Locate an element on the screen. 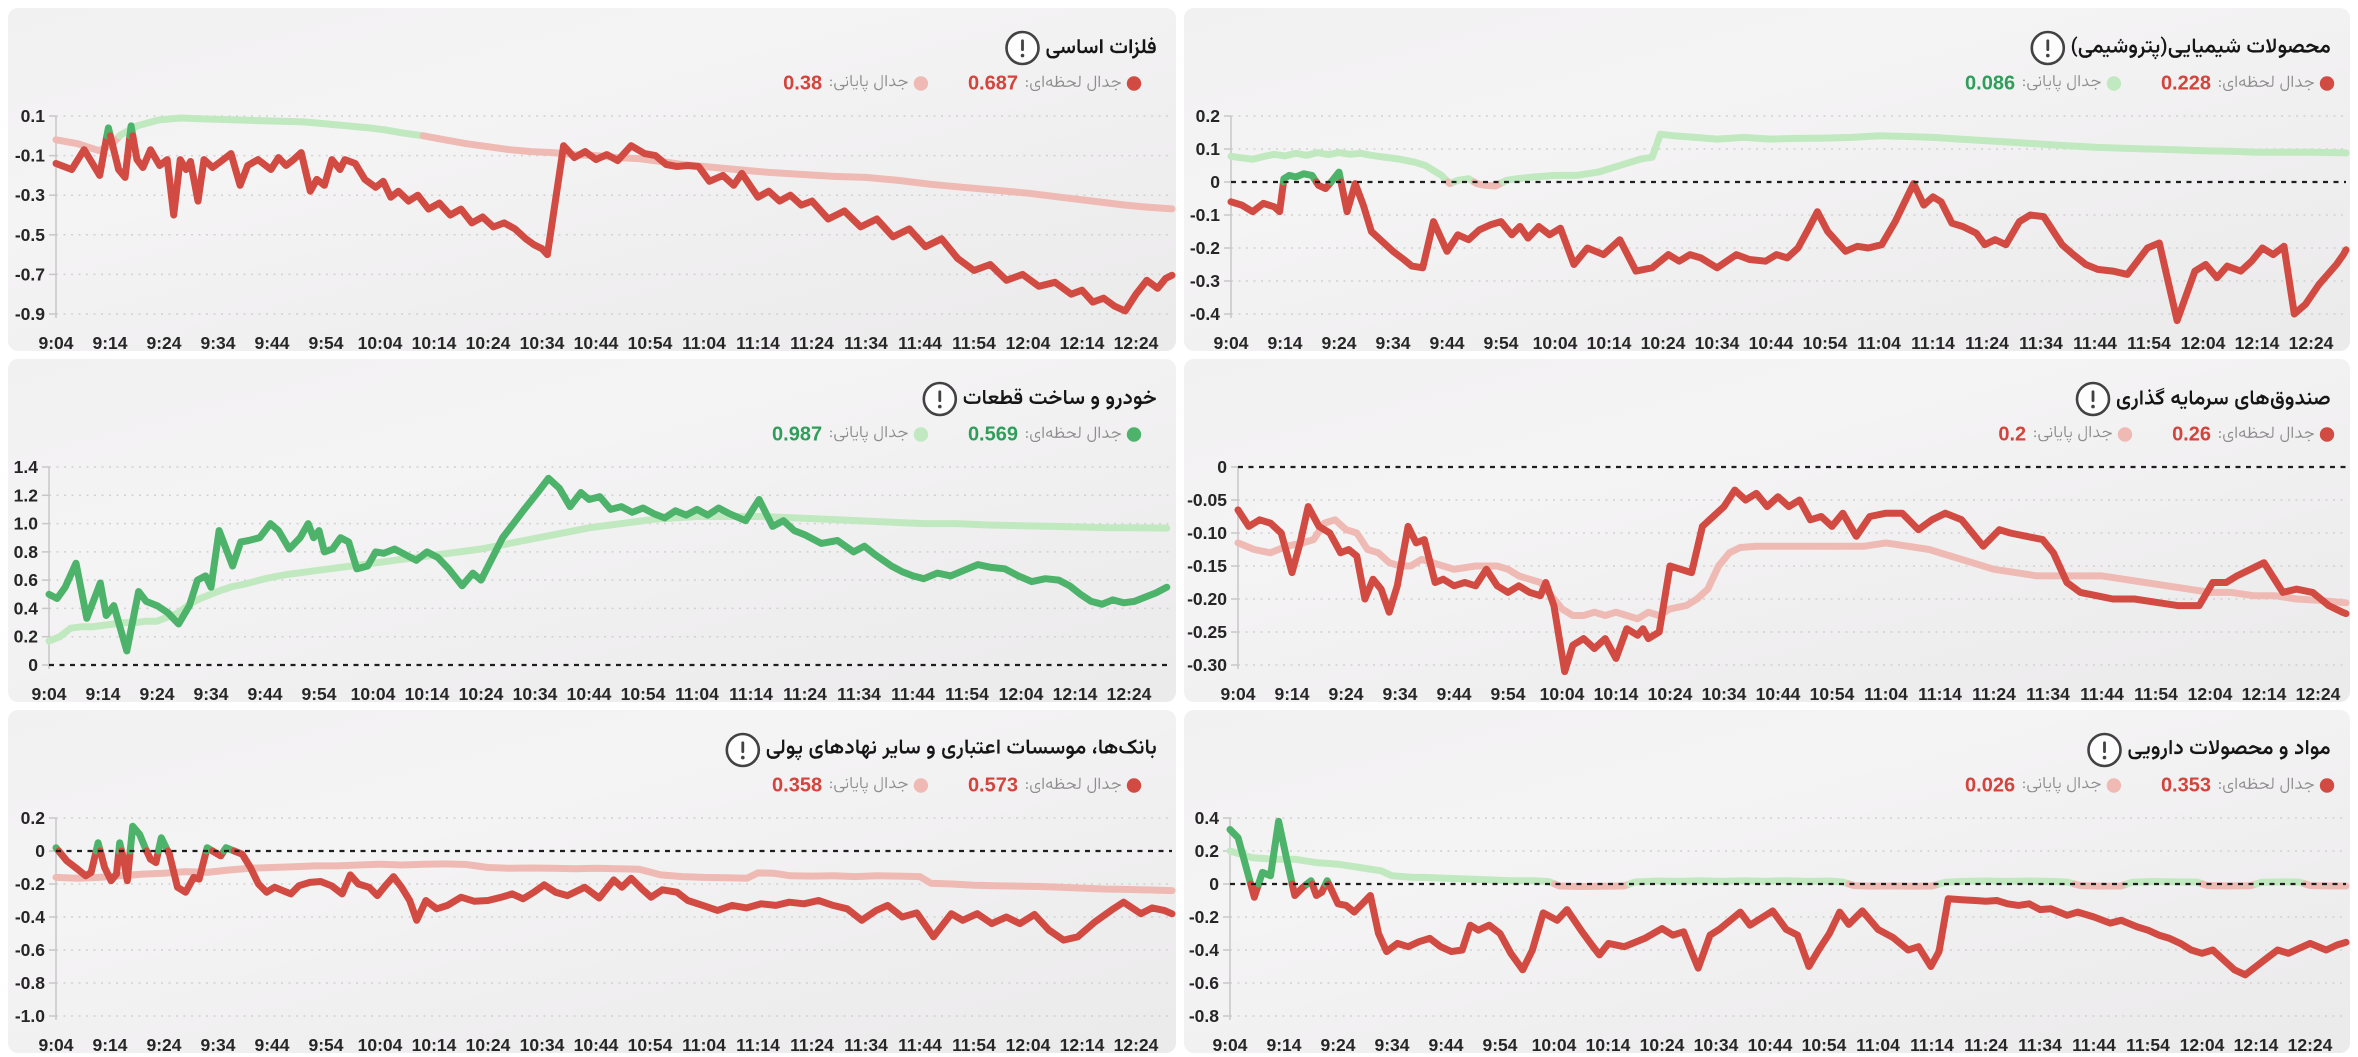  svg-text: 9:54 is located at coordinates (1507, 694).